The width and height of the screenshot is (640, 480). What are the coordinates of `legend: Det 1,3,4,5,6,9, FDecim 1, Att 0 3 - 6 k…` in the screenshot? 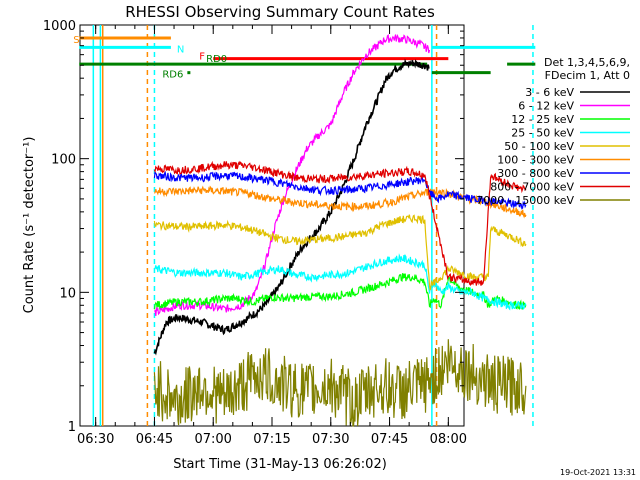 It's located at (553, 131).